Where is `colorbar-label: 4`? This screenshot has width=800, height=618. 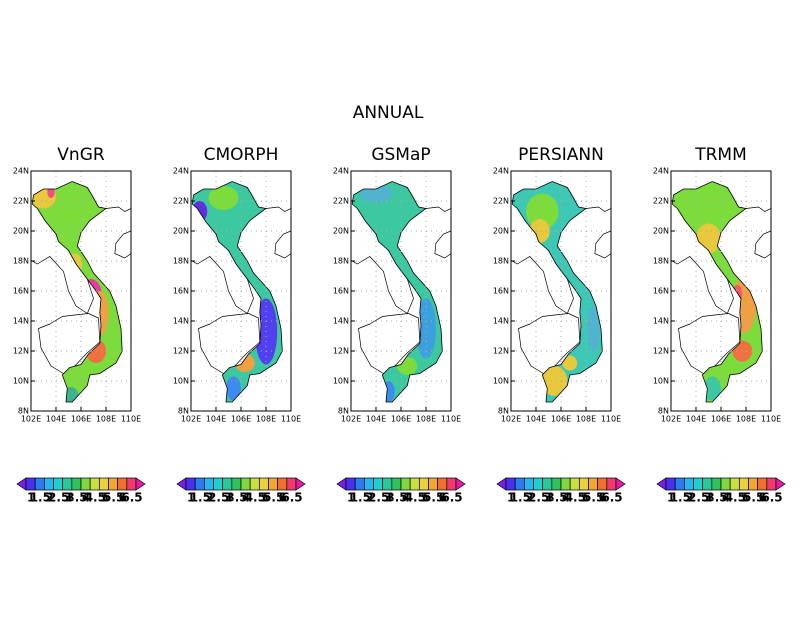 colorbar-label: 4 is located at coordinates (246, 498).